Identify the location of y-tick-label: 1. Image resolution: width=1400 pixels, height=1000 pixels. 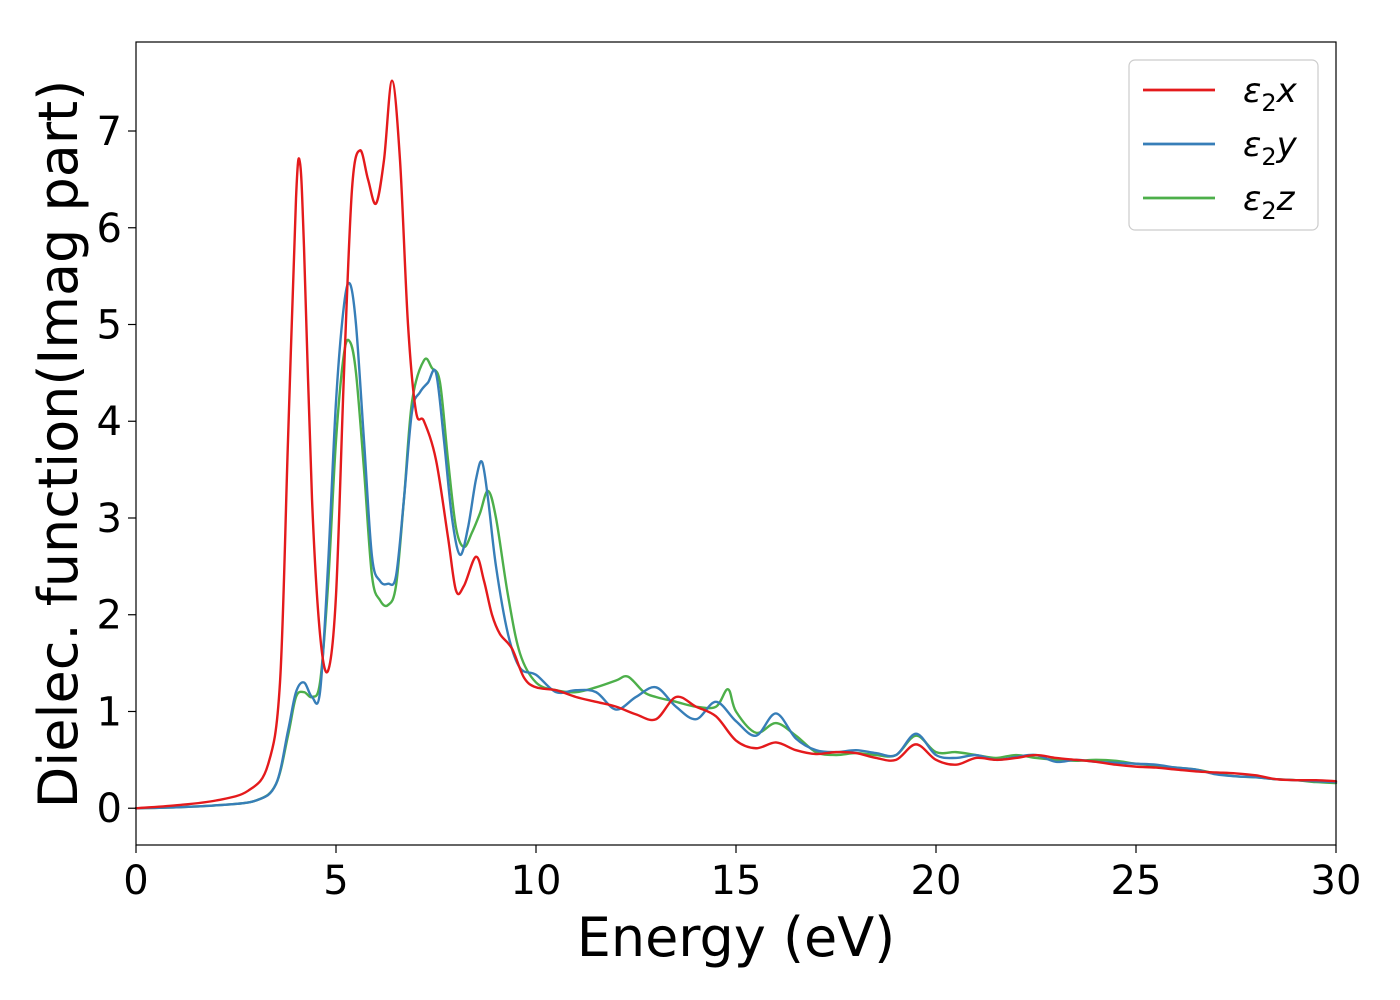
(109, 712).